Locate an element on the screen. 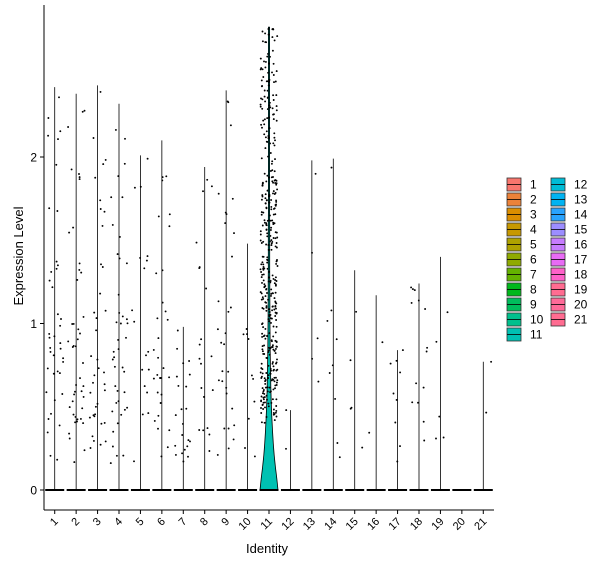 This screenshot has height=573, width=600. legend-label: 1 is located at coordinates (533, 185).